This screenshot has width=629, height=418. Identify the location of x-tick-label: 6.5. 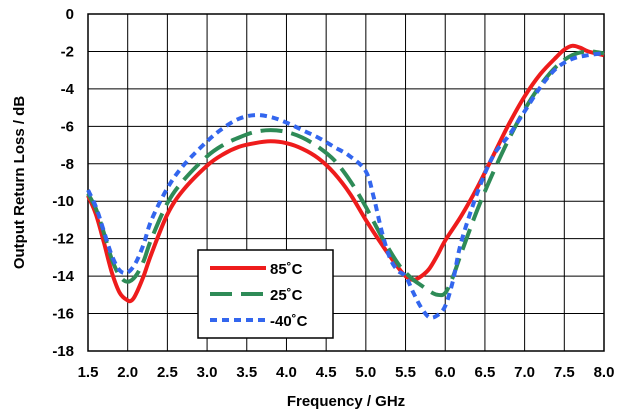
(484, 372).